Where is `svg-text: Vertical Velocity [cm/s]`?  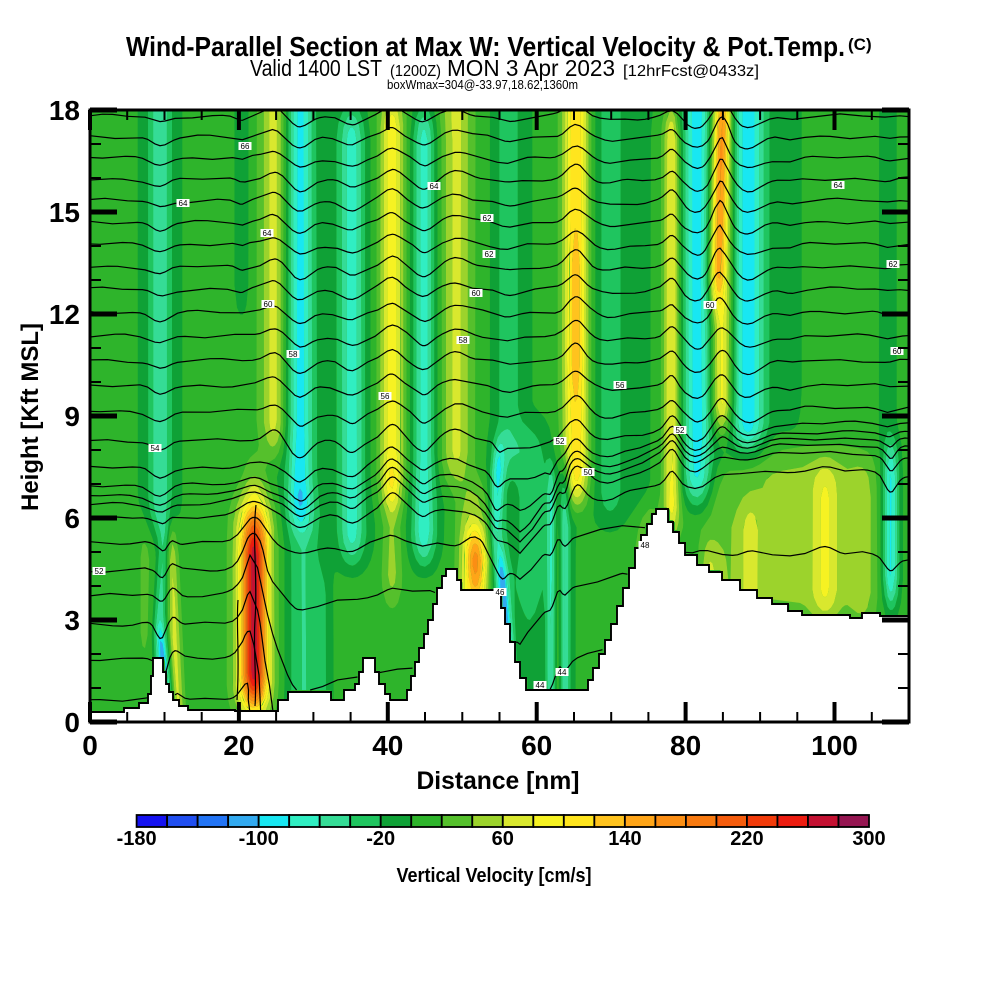 svg-text: Vertical Velocity [cm/s] is located at coordinates (494, 876).